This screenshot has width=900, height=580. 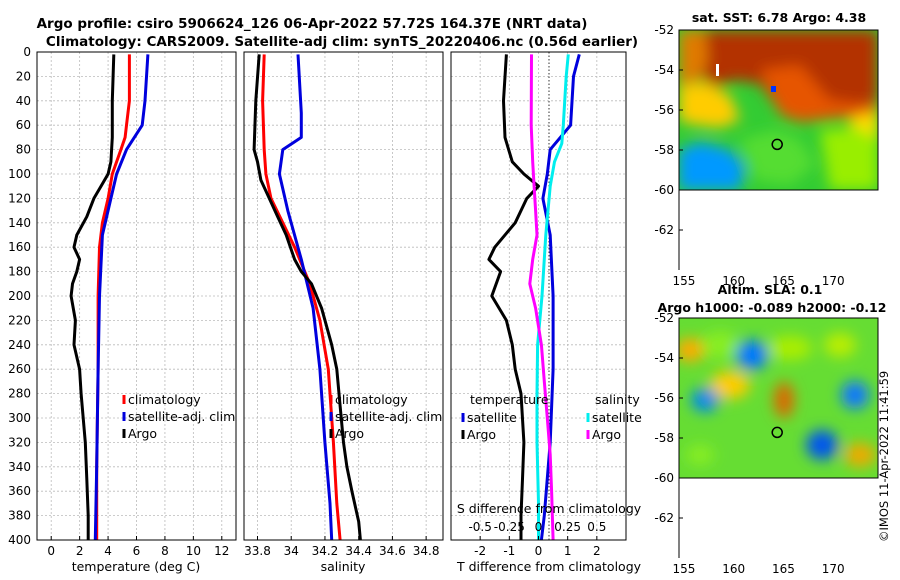 What do you see at coordinates (884, 456) in the screenshot?
I see `imos-credit: ©IMOS 11-Apr-2022 11:41:59` at bounding box center [884, 456].